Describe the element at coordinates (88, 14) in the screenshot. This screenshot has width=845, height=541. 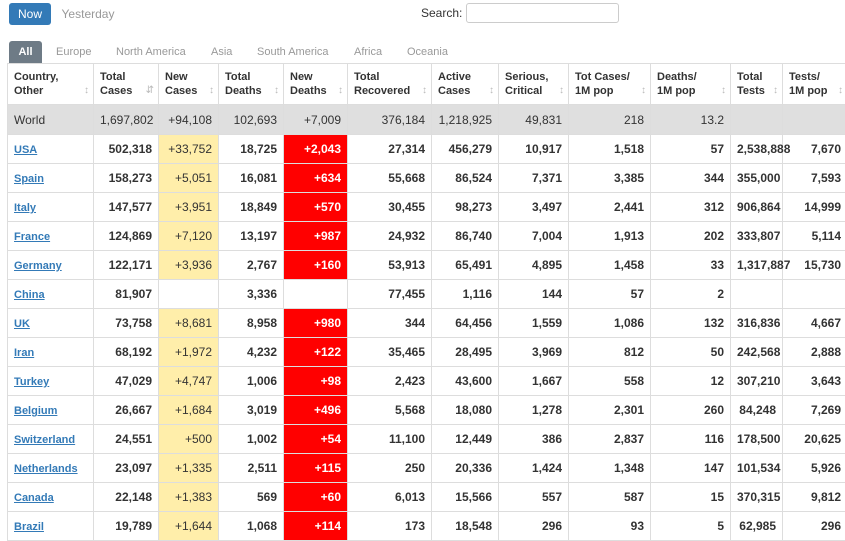
I see `yesterday-button: Yesterday` at that location.